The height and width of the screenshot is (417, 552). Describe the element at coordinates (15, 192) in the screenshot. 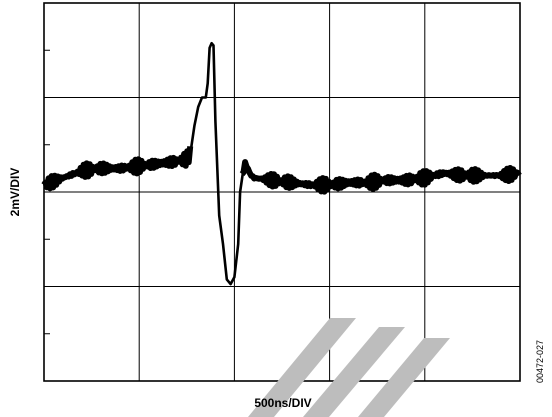

I see `y-axis-label: 2mV/DIV` at that location.